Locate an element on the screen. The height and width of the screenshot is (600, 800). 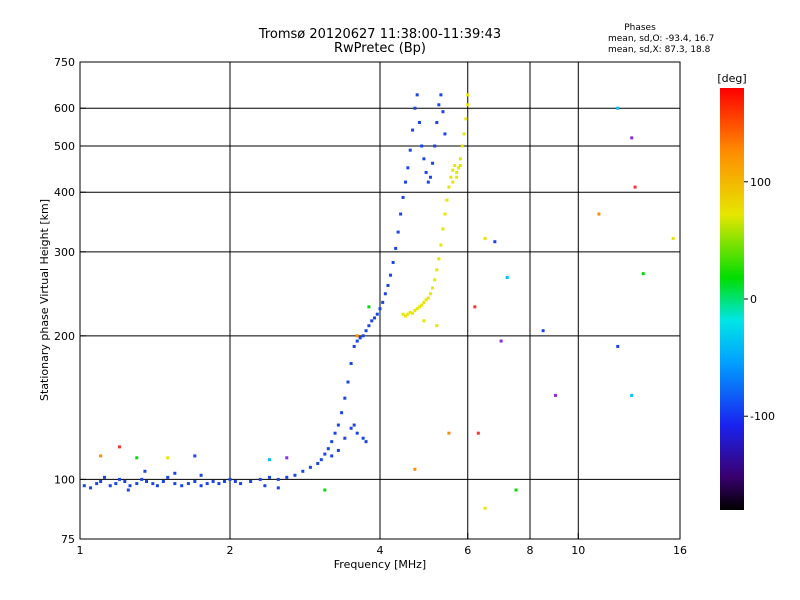
y-tick-label: 400 is located at coordinates (64, 192).